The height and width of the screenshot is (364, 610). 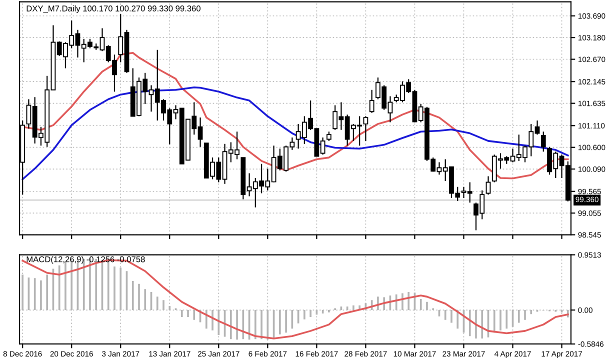 I want to click on chart-title: DXY_M7.Daily 100.170 100.270 99.330 99.360, so click(x=113, y=9).